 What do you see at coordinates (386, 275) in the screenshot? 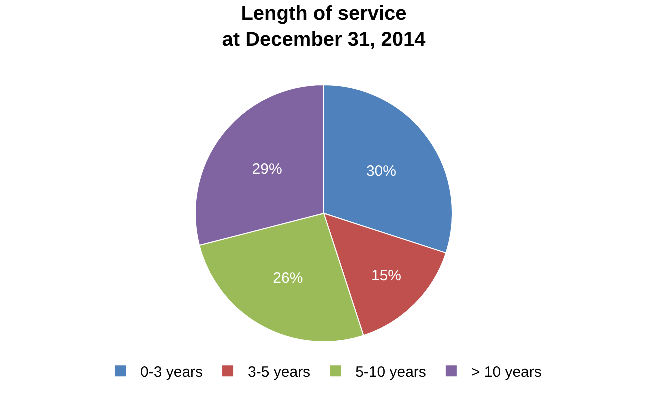
I see `data-label: 15%` at bounding box center [386, 275].